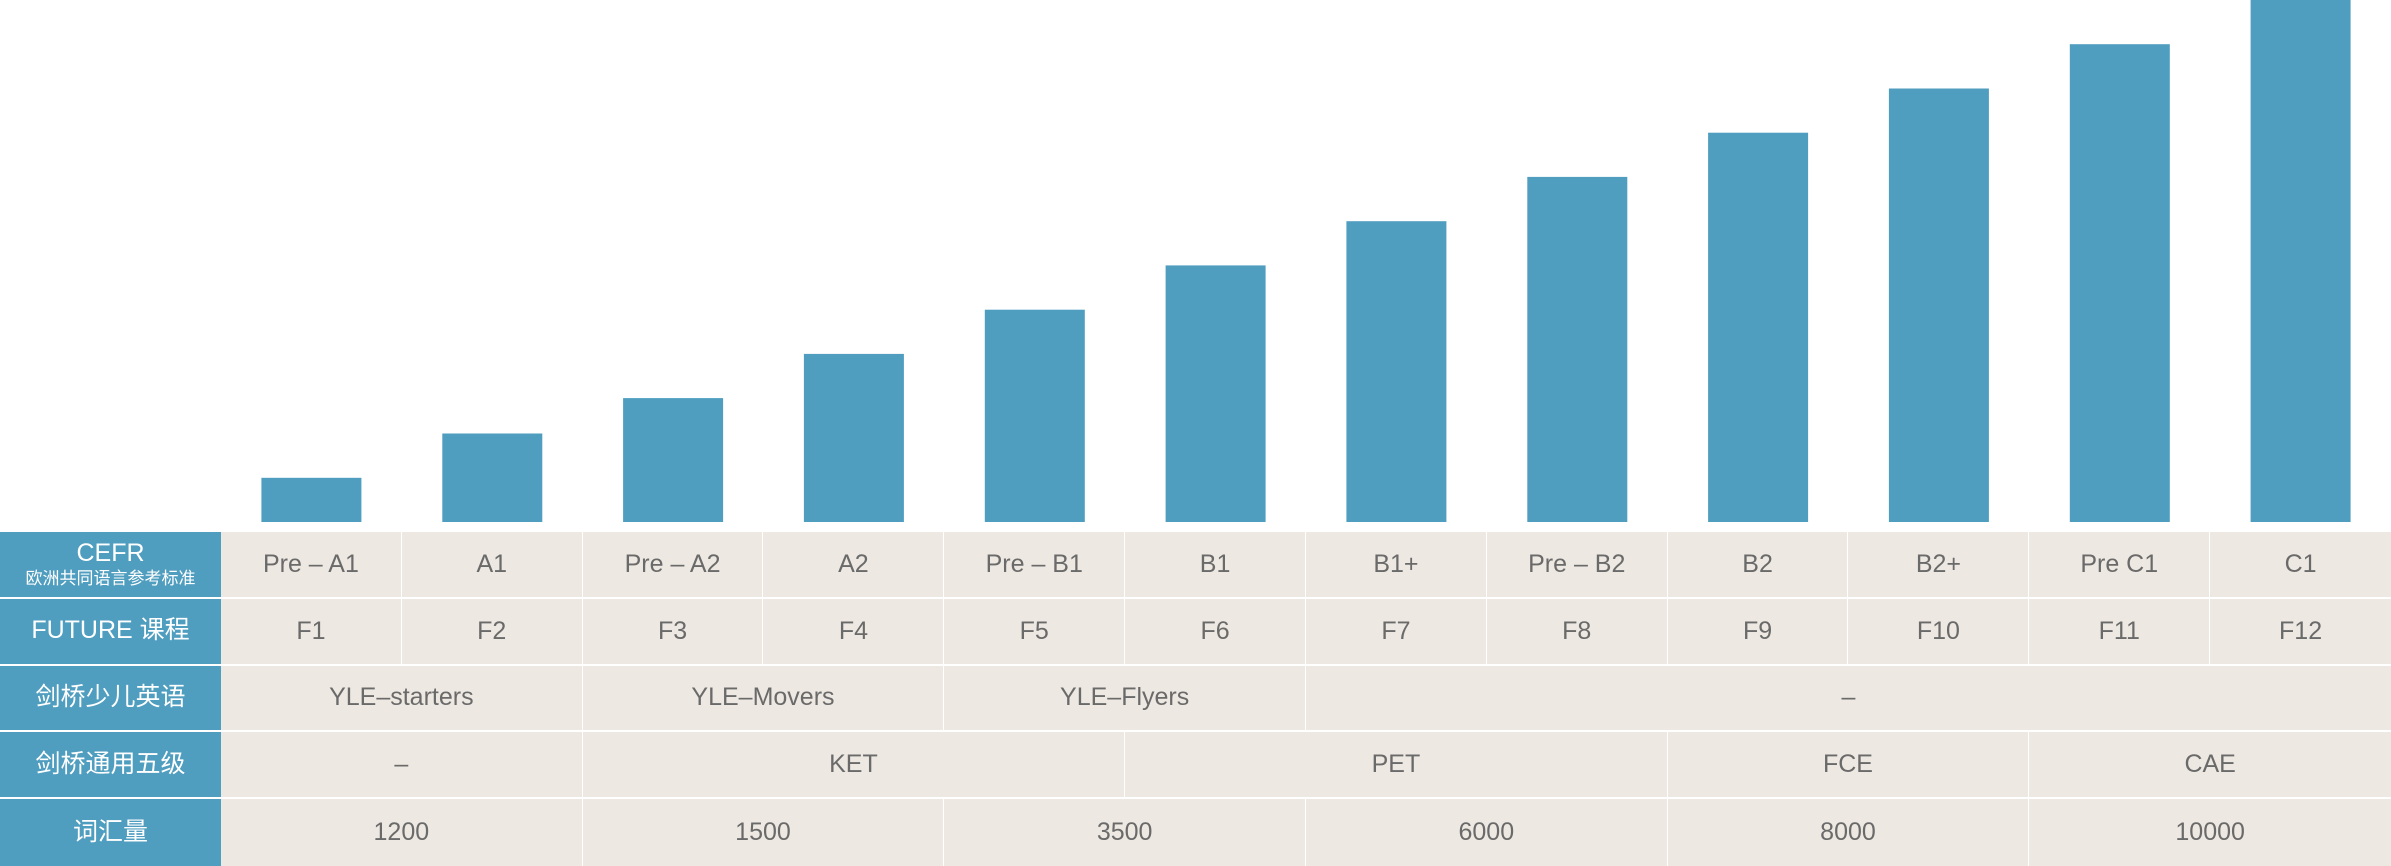 Image resolution: width=2391 pixels, height=866 pixels. I want to click on bar-pre-a1, so click(311, 499).